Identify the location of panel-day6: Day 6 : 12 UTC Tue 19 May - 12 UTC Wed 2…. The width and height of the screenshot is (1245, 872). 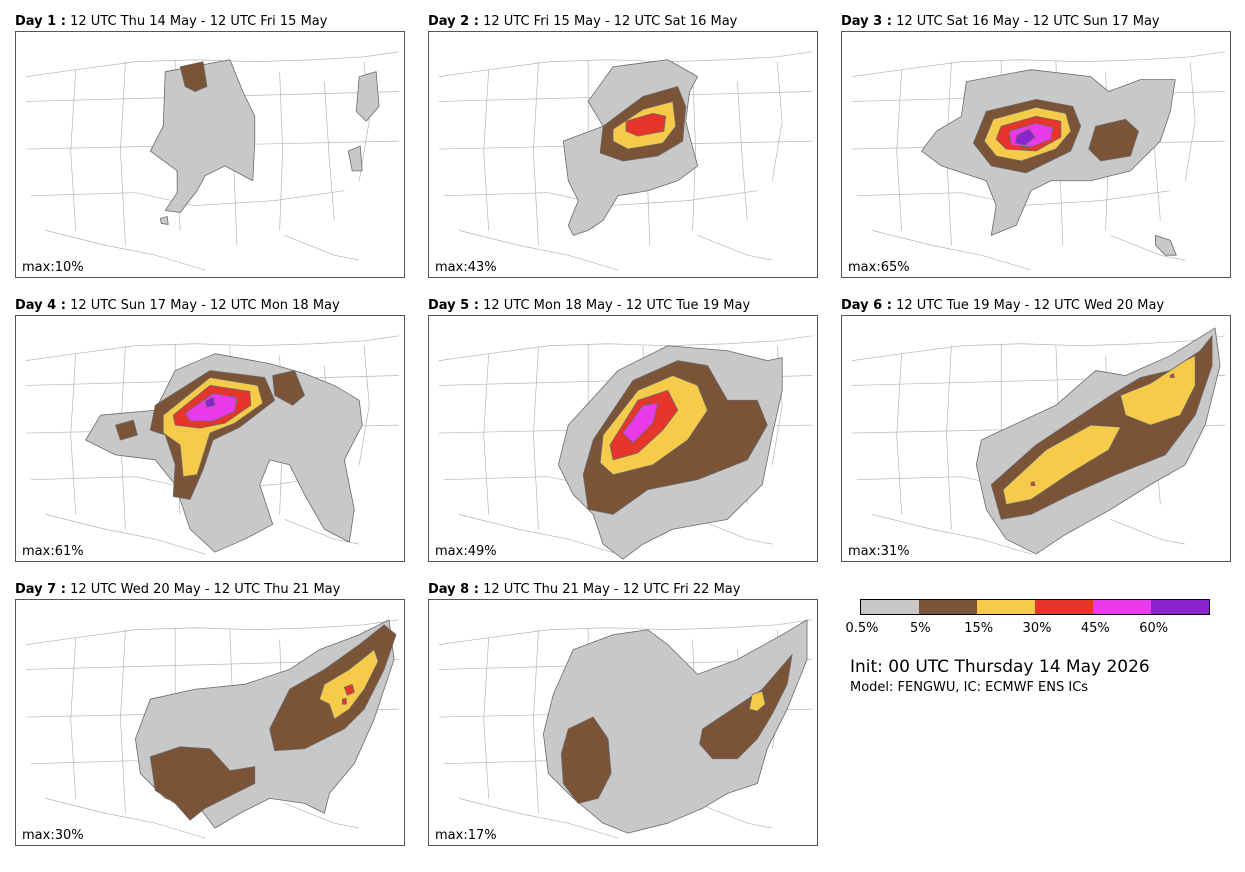
(1036, 430).